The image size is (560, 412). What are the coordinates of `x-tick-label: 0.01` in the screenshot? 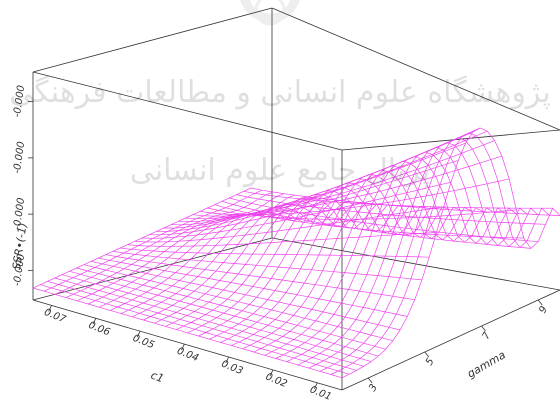 It's located at (320, 393).